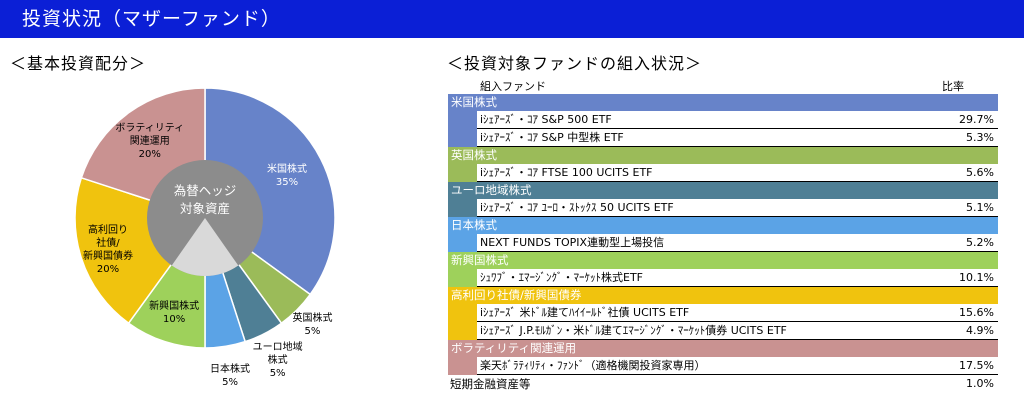  Describe the element at coordinates (723, 313) in the screenshot. I see `fund-row: iｼｪｱｰｽﾞ 米ﾄﾞﾙ建てﾊｲｲｰﾙﾄﾞ社債 UCITS ETF 15.6%` at that location.